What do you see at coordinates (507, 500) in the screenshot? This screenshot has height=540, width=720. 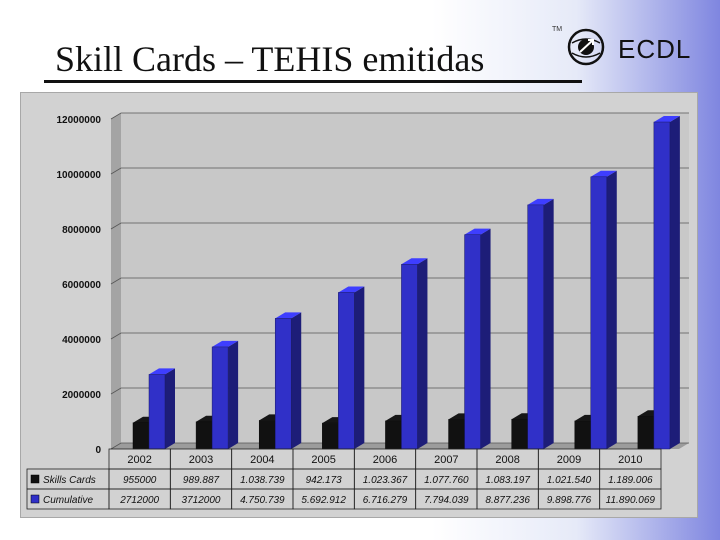 I see `data-value-label: 8.877.236` at bounding box center [507, 500].